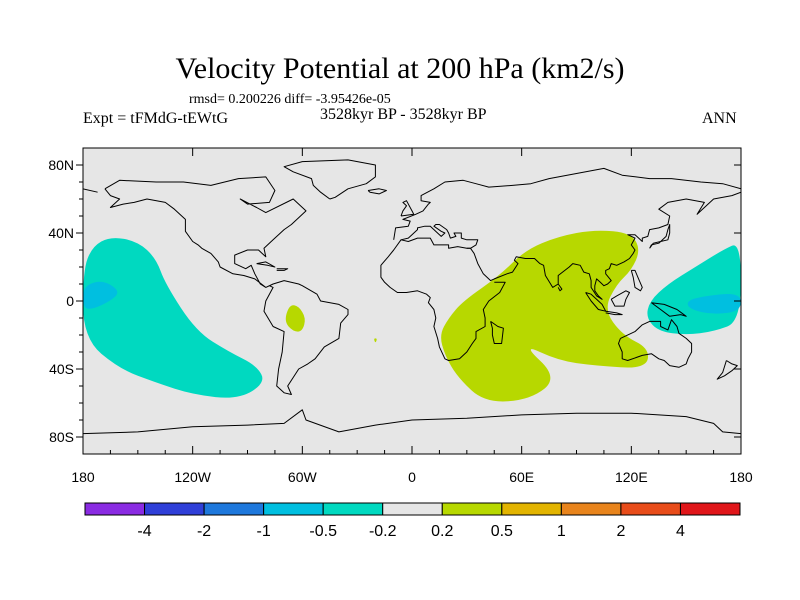 This screenshot has width=800, height=600. I want to click on y-tick-label: 0, so click(70, 301).